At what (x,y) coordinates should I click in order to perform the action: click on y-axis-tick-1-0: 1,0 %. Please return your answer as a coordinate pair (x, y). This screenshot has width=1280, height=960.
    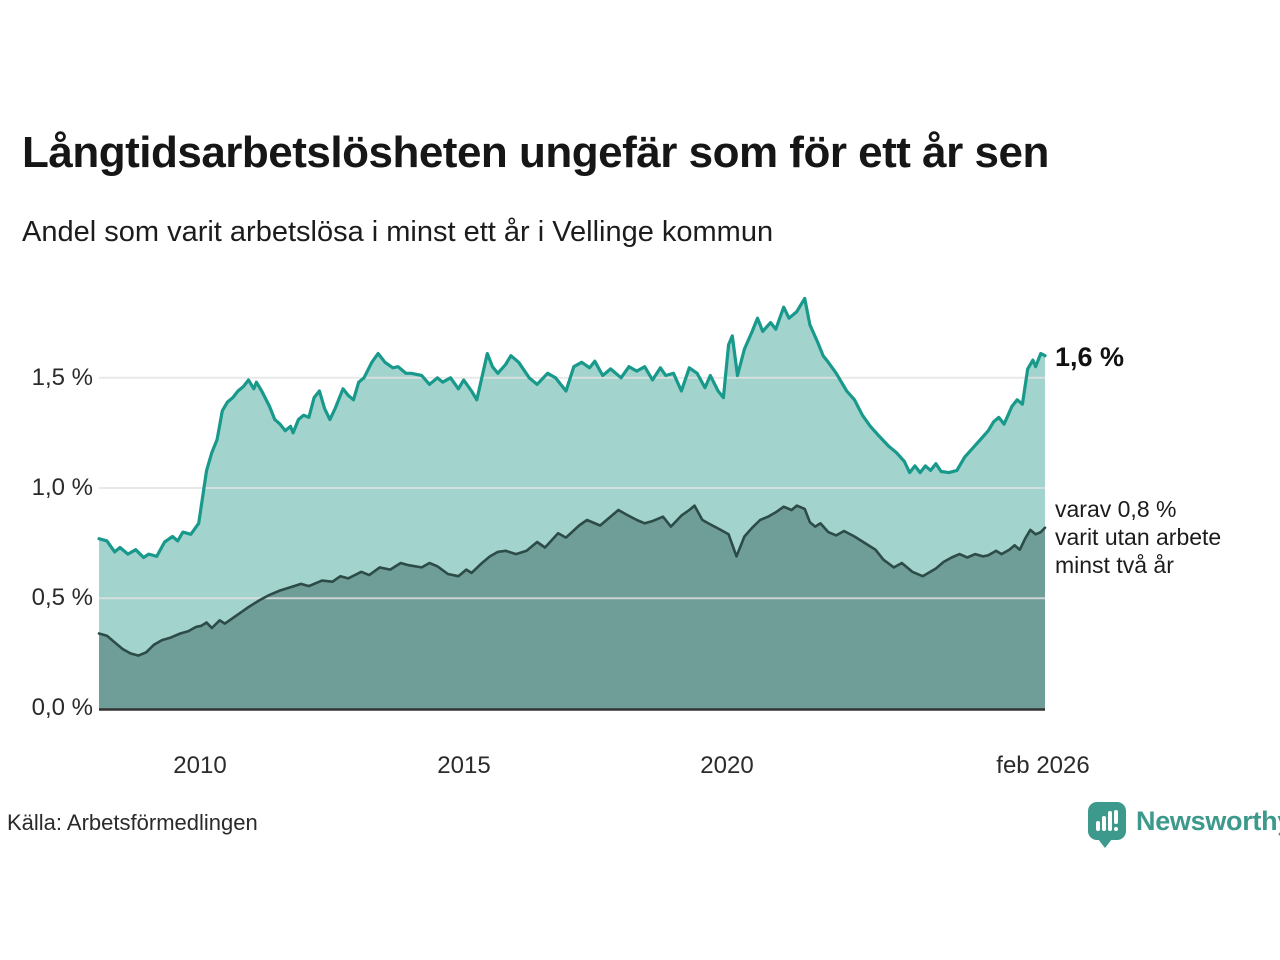
    Looking at the image, I should click on (62, 487).